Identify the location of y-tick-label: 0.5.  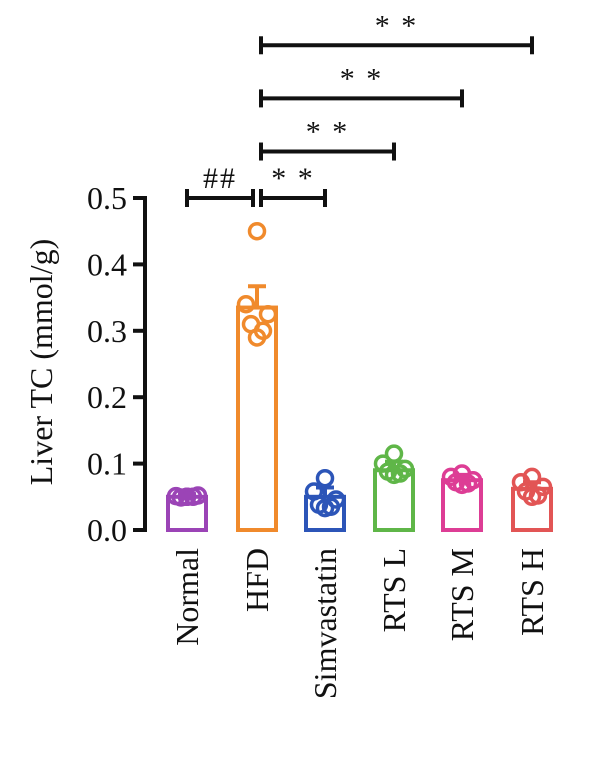
(107, 198).